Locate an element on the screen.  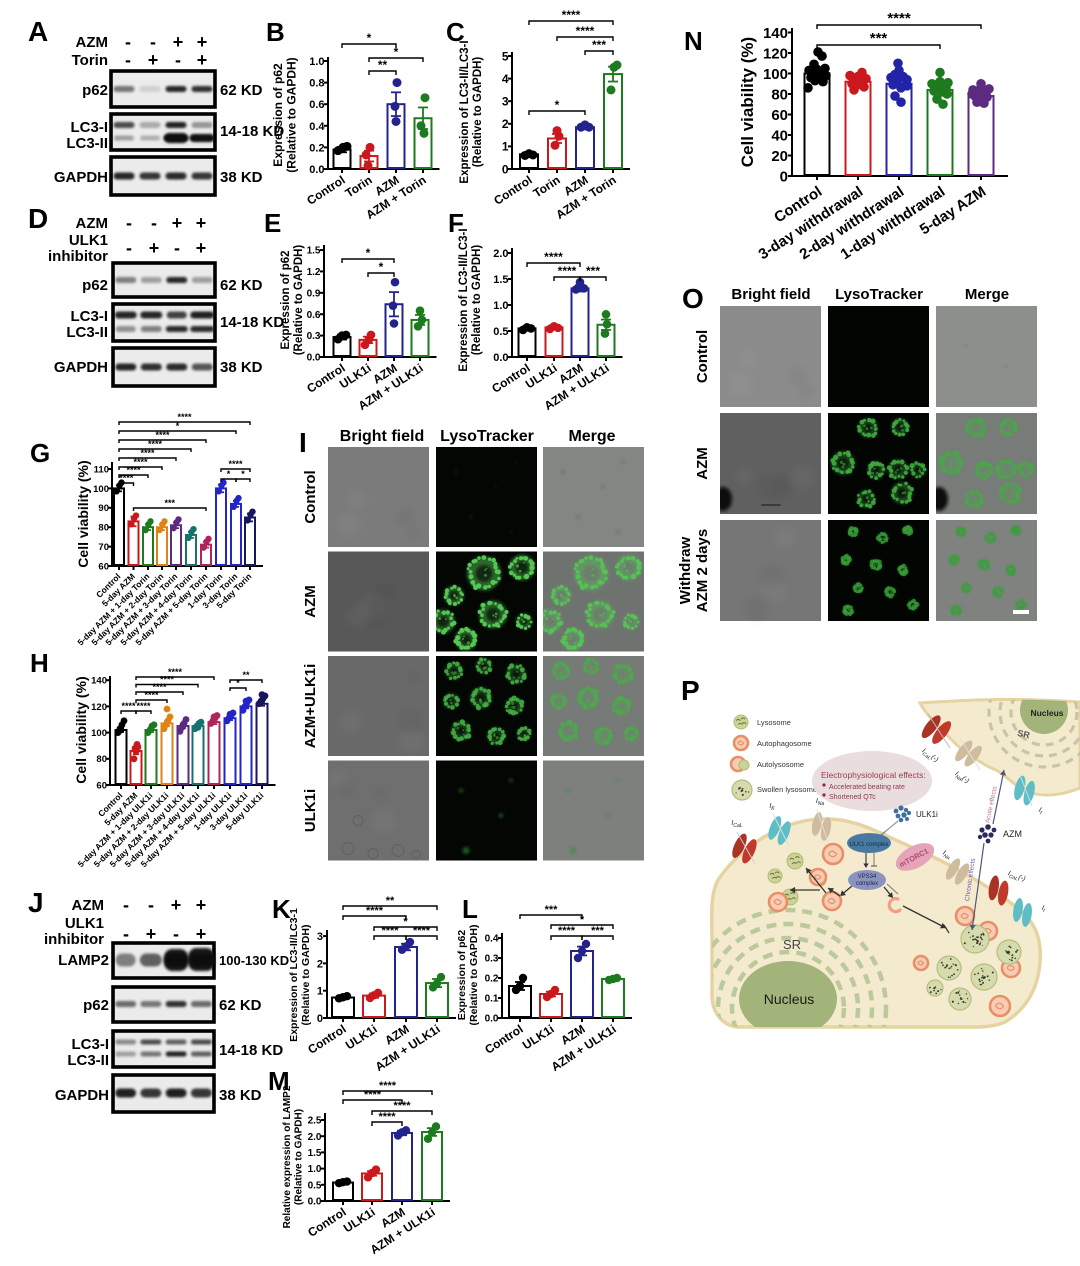
svg-text: VPS34 is located at coordinates (867, 877).